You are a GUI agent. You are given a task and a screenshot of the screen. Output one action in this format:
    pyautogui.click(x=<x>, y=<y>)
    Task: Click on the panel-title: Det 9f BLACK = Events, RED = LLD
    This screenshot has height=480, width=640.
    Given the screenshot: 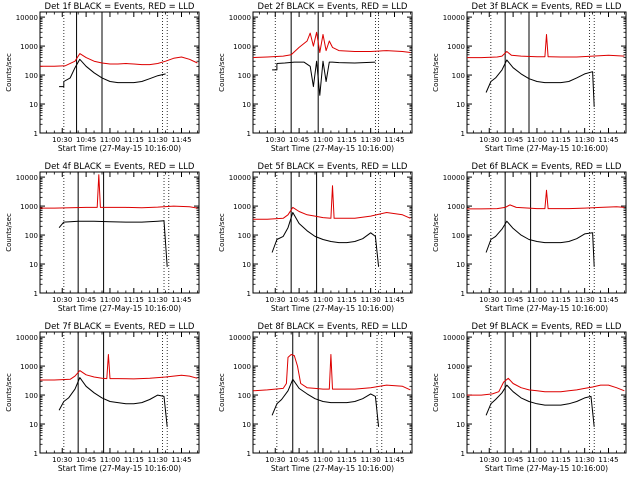 What is the action you would take?
    pyautogui.click(x=547, y=327)
    